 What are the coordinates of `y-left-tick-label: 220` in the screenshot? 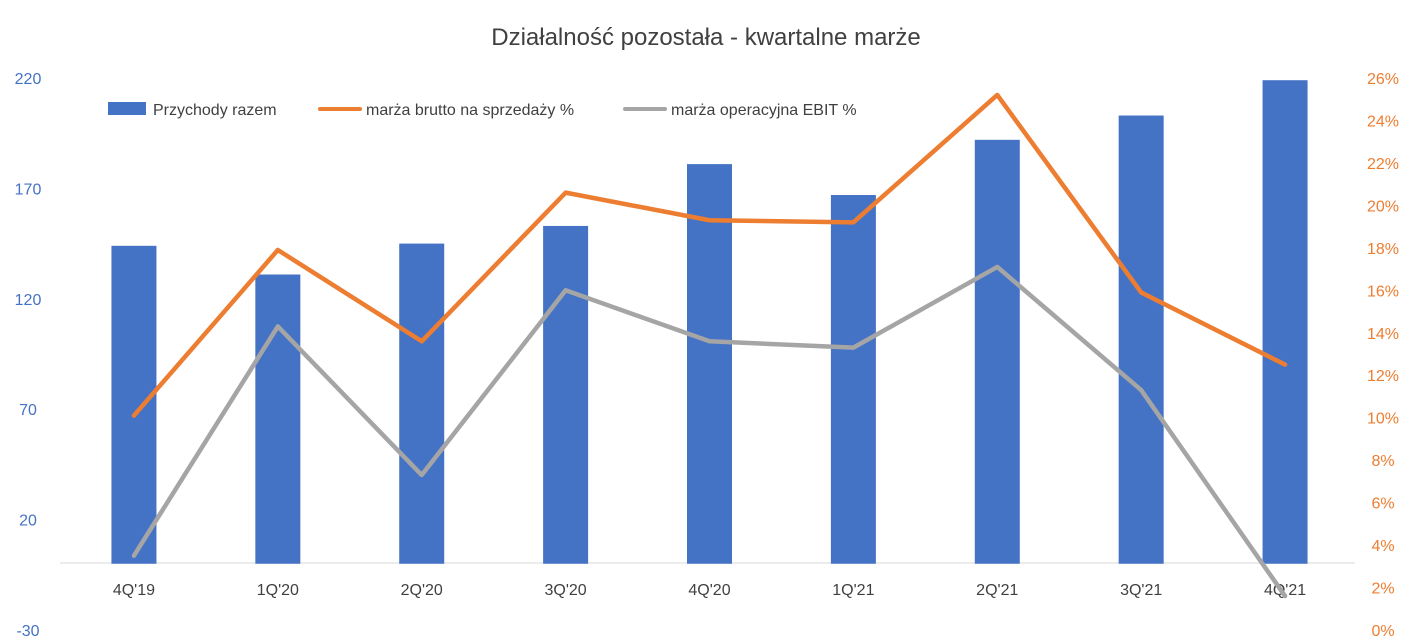 It's located at (28, 79).